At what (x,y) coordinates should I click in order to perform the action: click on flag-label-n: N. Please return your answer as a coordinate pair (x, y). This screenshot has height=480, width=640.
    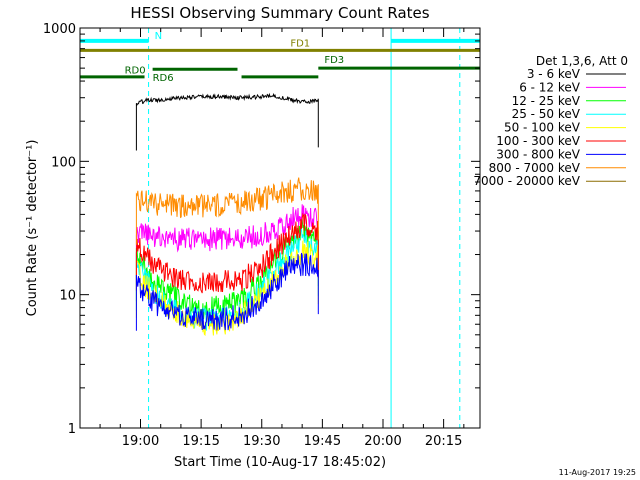
    Looking at the image, I should click on (158, 36).